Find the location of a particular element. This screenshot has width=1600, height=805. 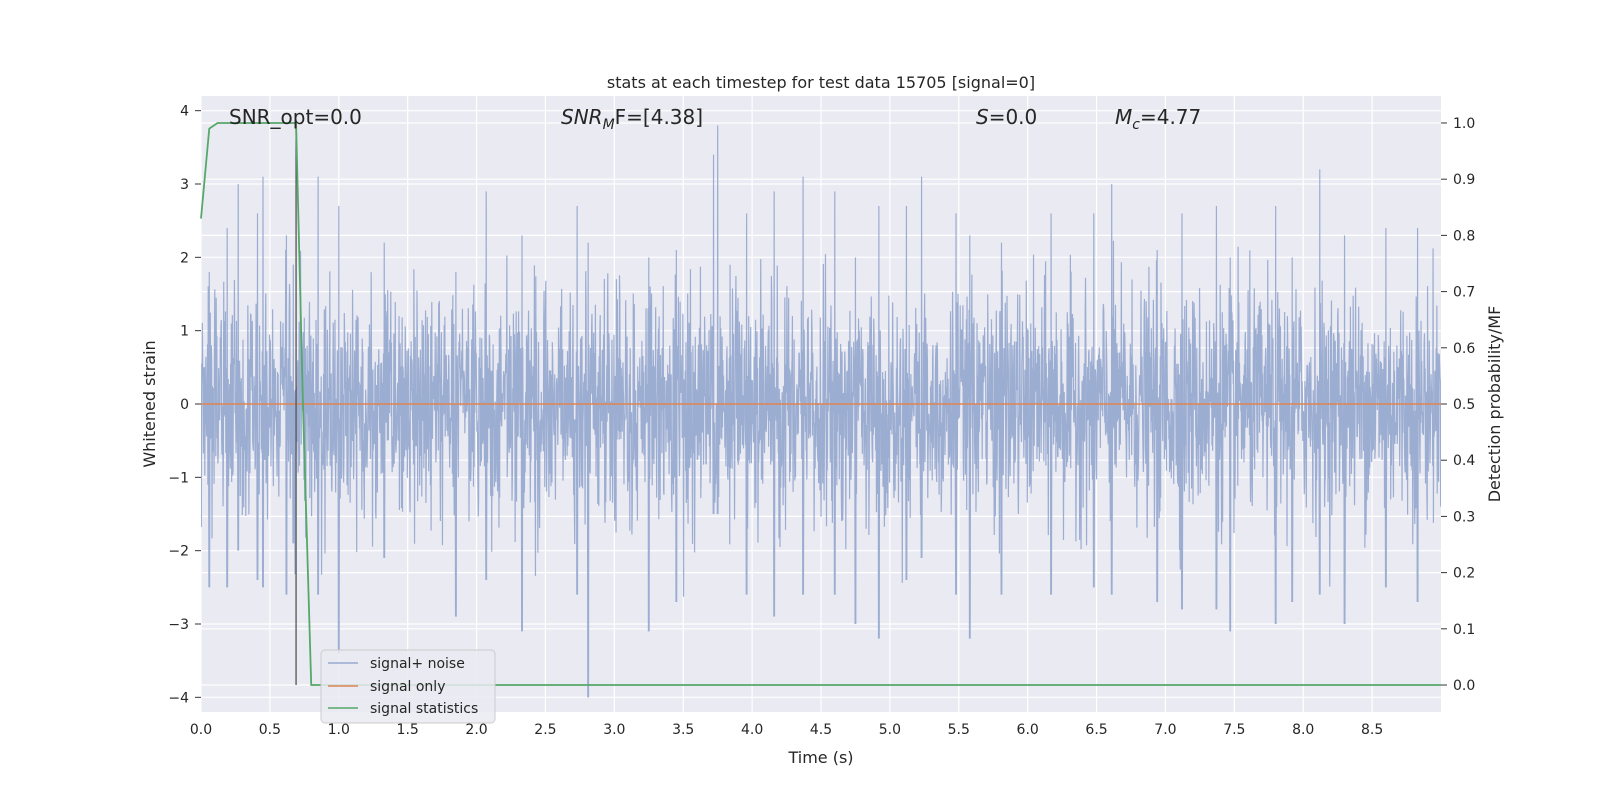

x-tick-label: 2.5 is located at coordinates (545, 730).